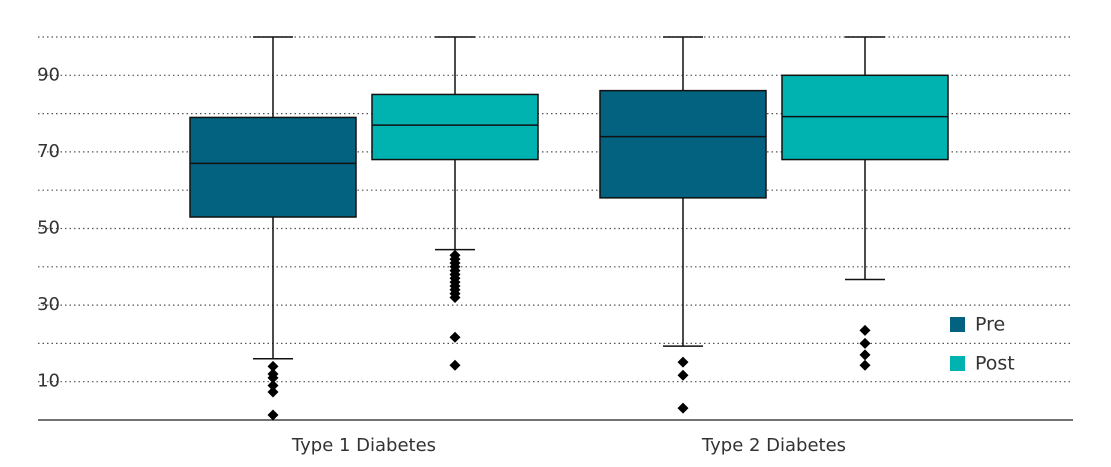 The width and height of the screenshot is (1111, 467). I want to click on y-tick-label: 70, so click(48, 151).